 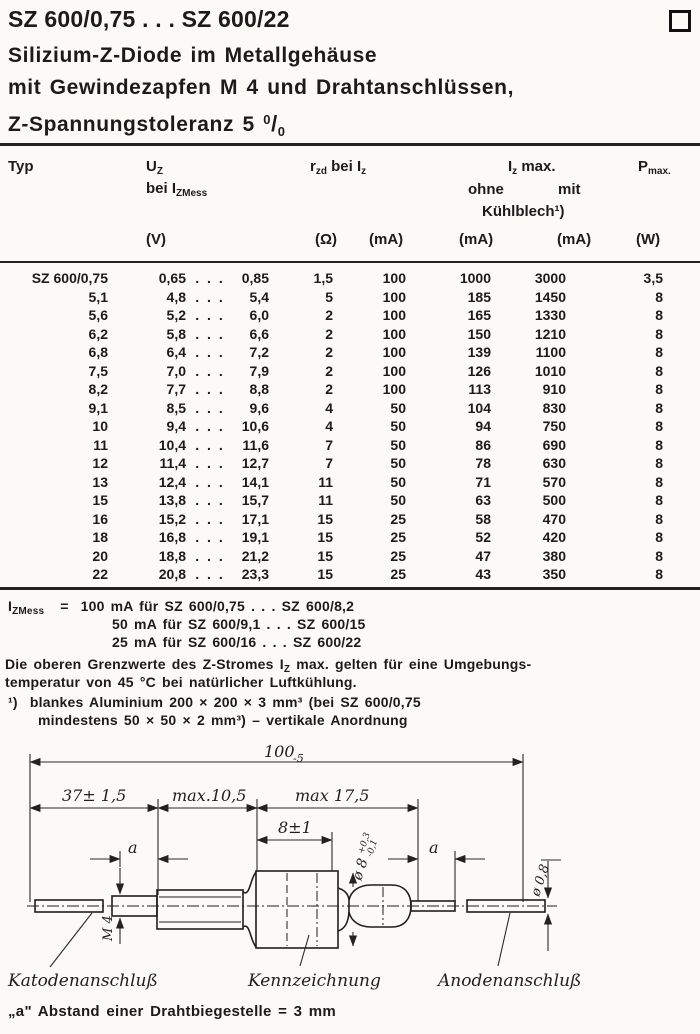 What do you see at coordinates (239, 624) in the screenshot?
I see `izmess-definition-line2: 50 mA für SZ 600/9,1 . . . SZ 600/15` at bounding box center [239, 624].